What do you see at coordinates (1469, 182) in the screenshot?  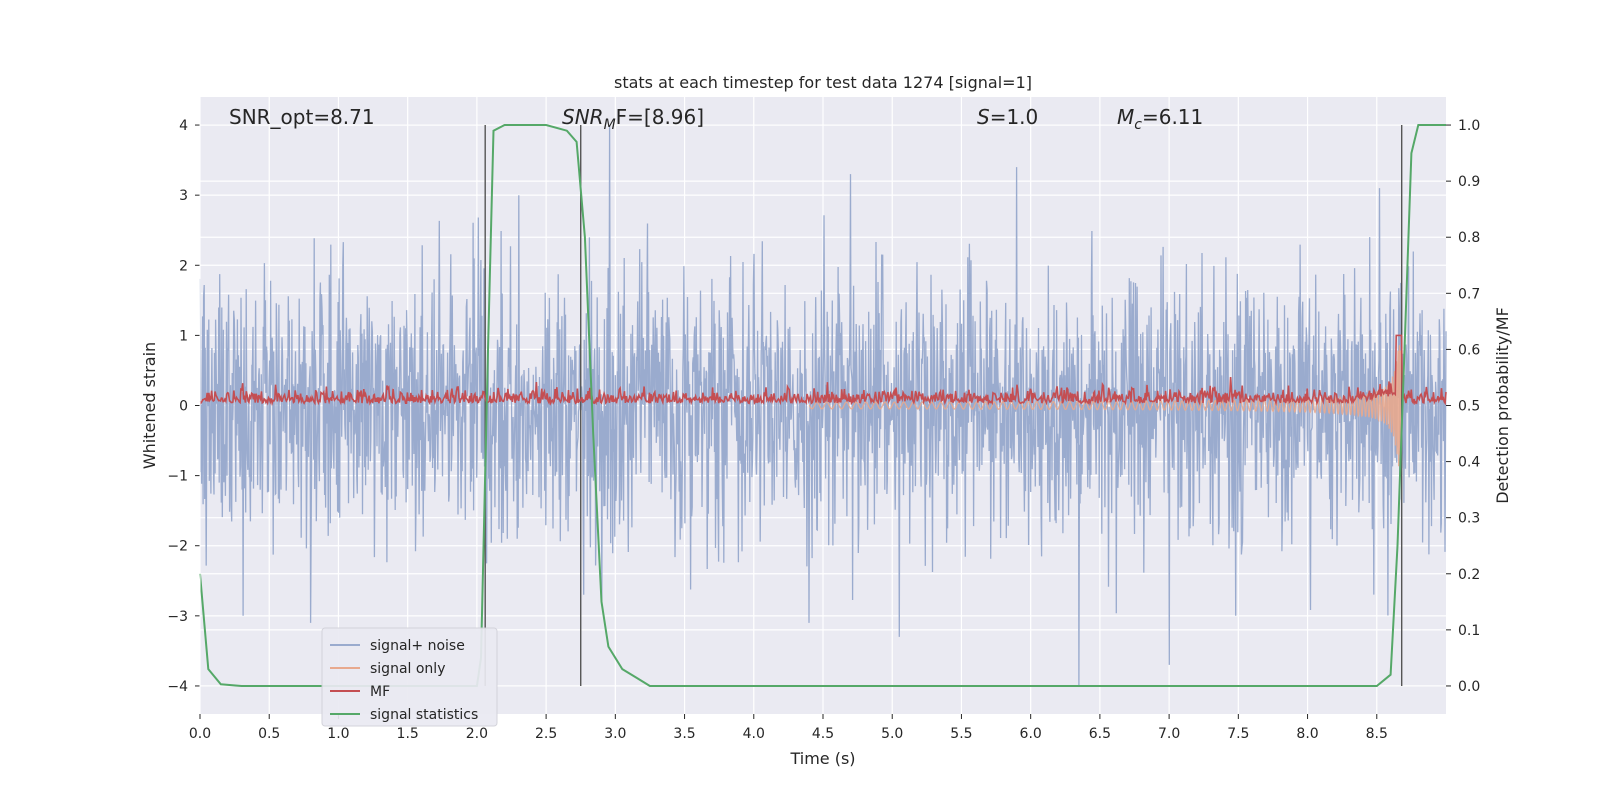 I see `y2-tick-label: 0.9` at bounding box center [1469, 182].